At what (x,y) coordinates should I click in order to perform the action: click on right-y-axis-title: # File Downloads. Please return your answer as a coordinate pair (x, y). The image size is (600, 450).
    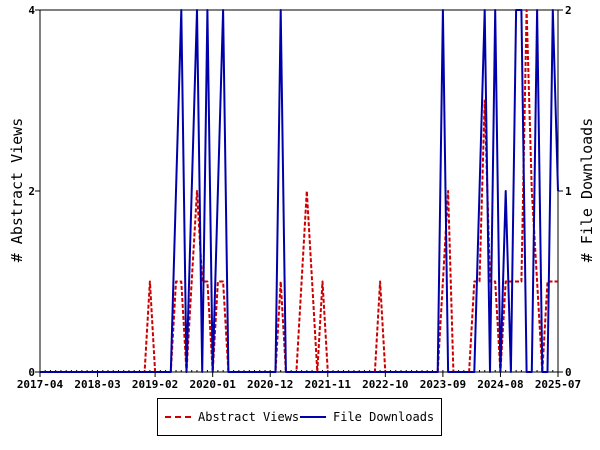
    Looking at the image, I should click on (587, 190).